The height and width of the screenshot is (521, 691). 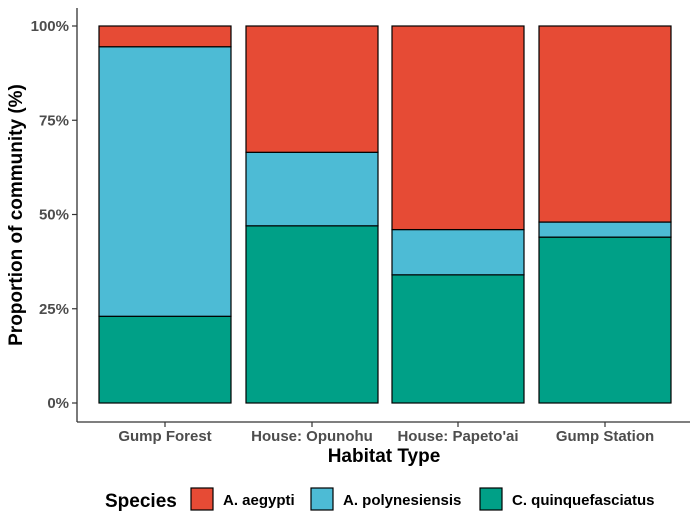 I want to click on y-tick-label: 50%, so click(x=54, y=215).